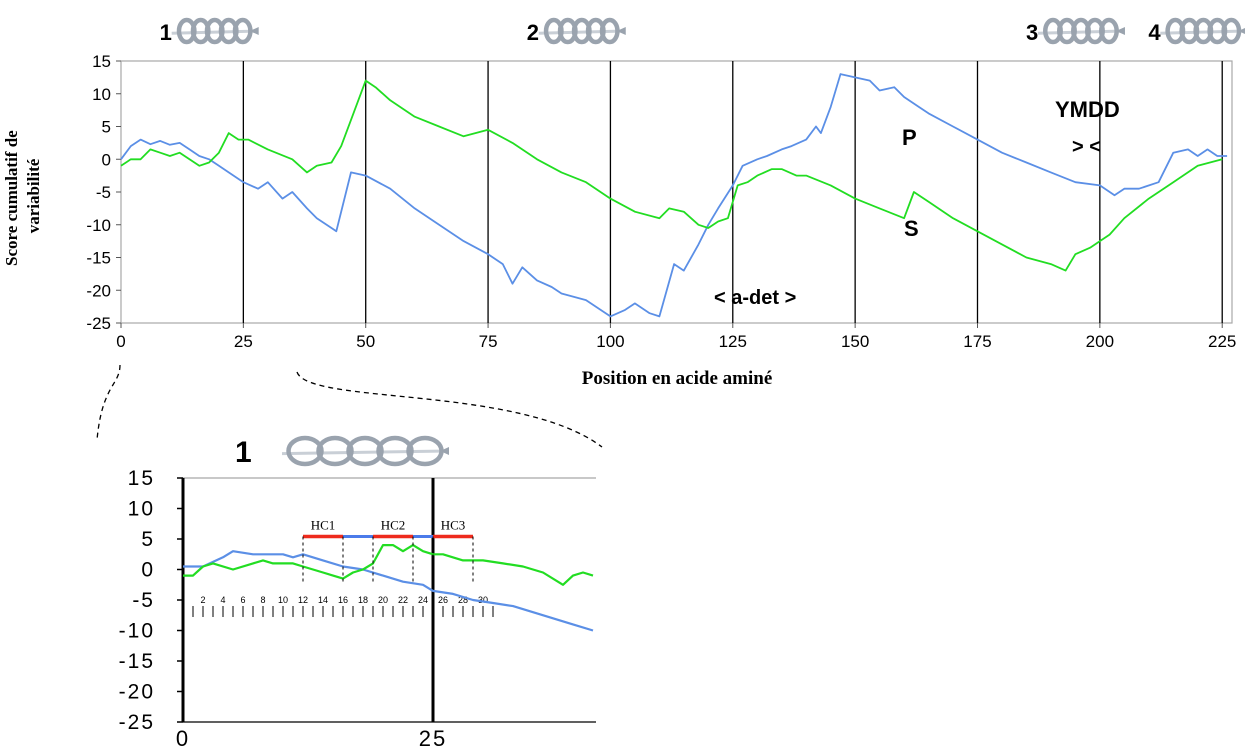  Describe the element at coordinates (610, 341) in the screenshot. I see `x-tick-label: 100` at that location.